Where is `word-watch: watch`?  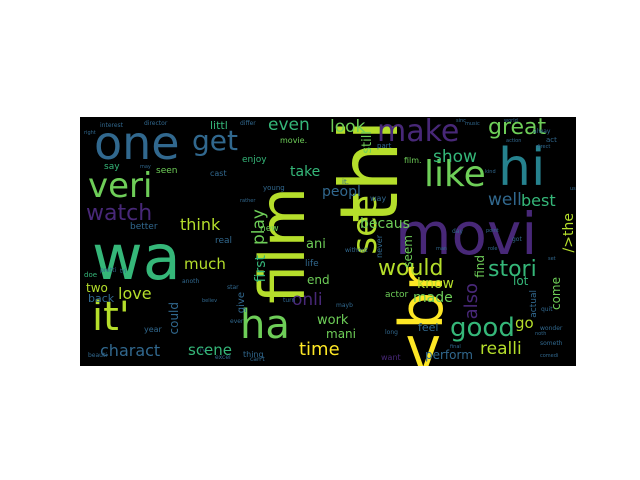 word-watch: watch is located at coordinates (119, 213).